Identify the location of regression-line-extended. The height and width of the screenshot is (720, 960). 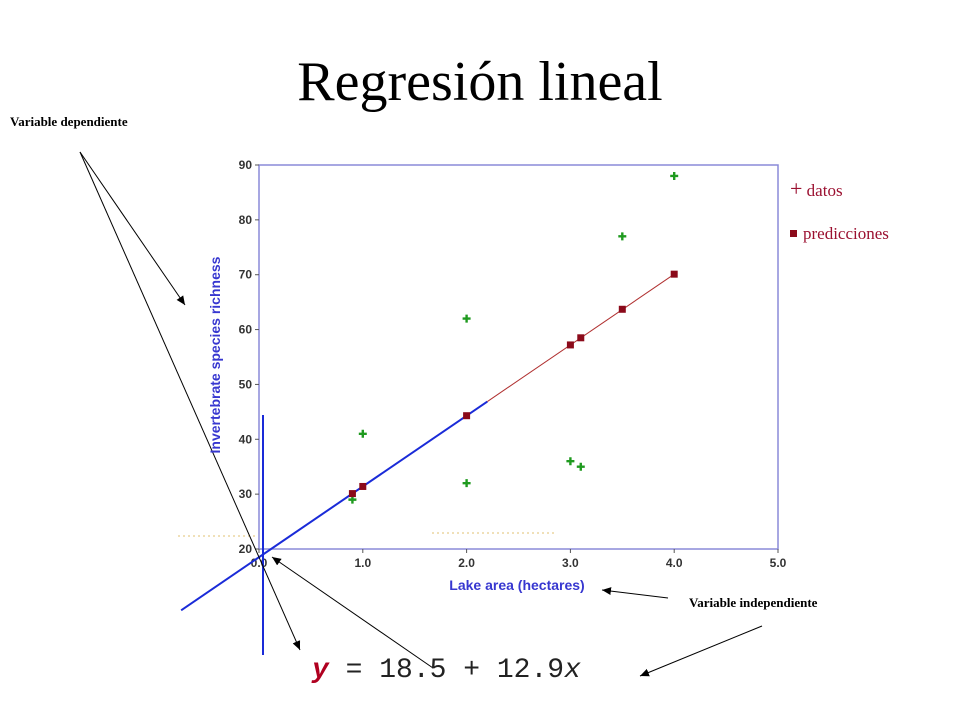
(334, 506).